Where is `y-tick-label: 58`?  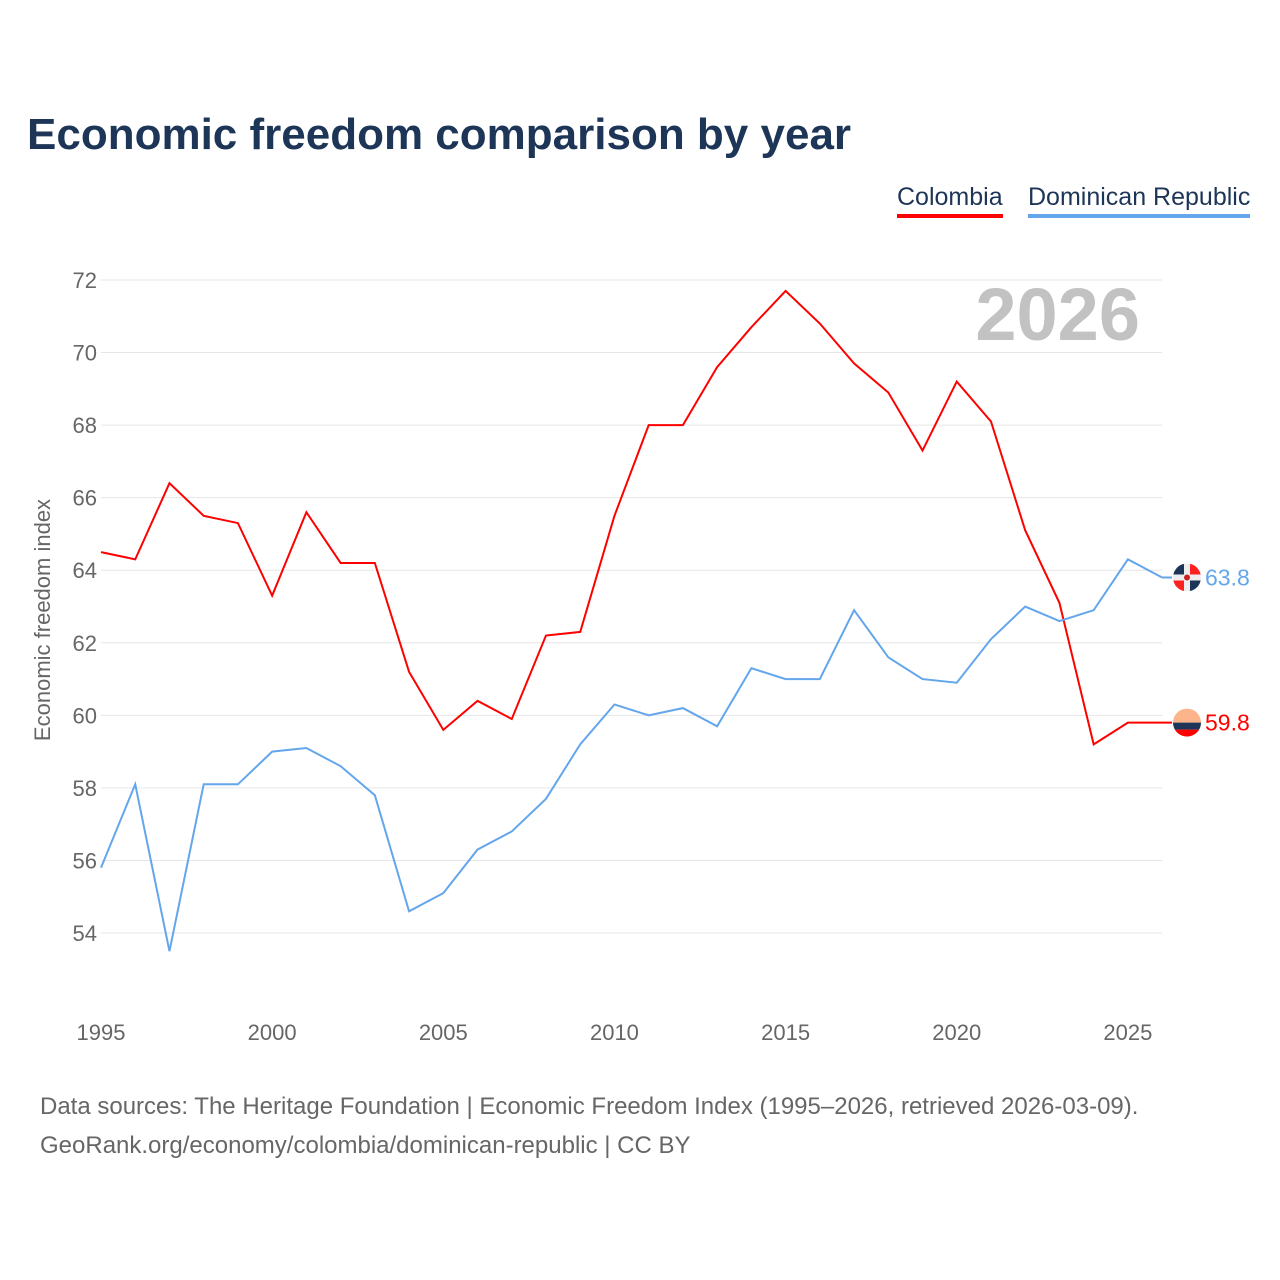
y-tick-label: 58 is located at coordinates (85, 788).